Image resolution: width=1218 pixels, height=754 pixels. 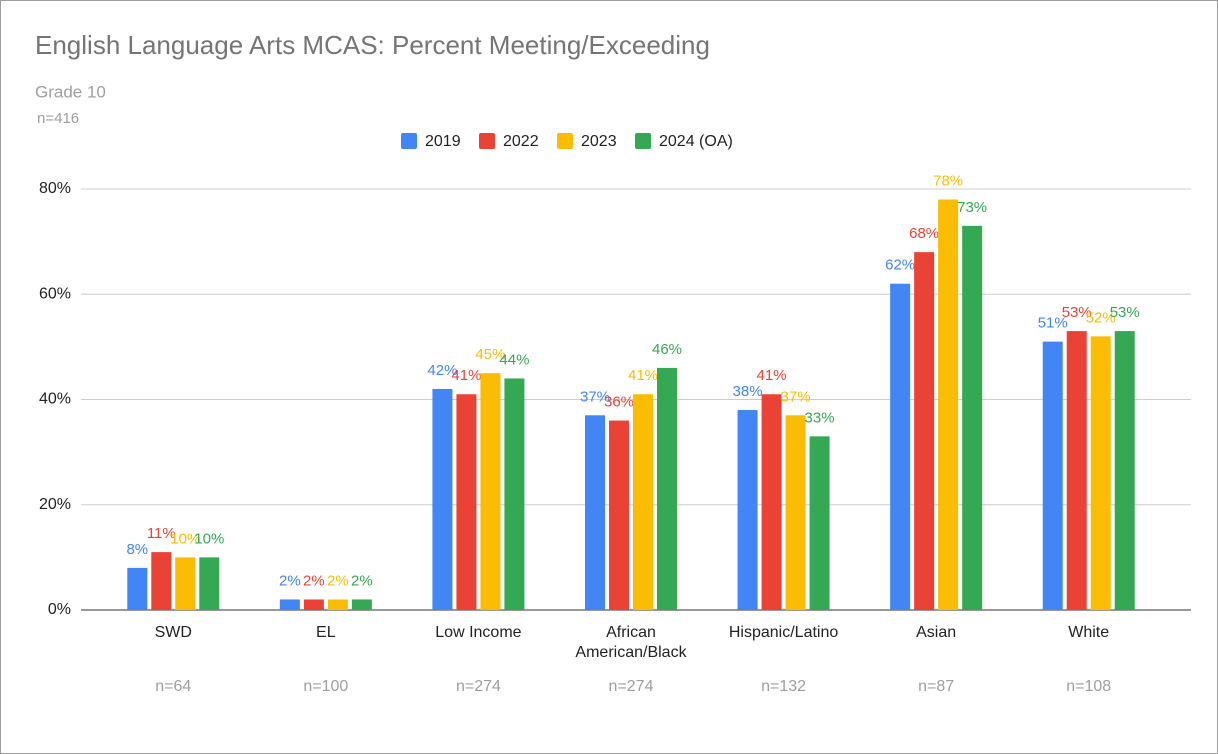 I want to click on legend-label: 2022, so click(x=521, y=141).